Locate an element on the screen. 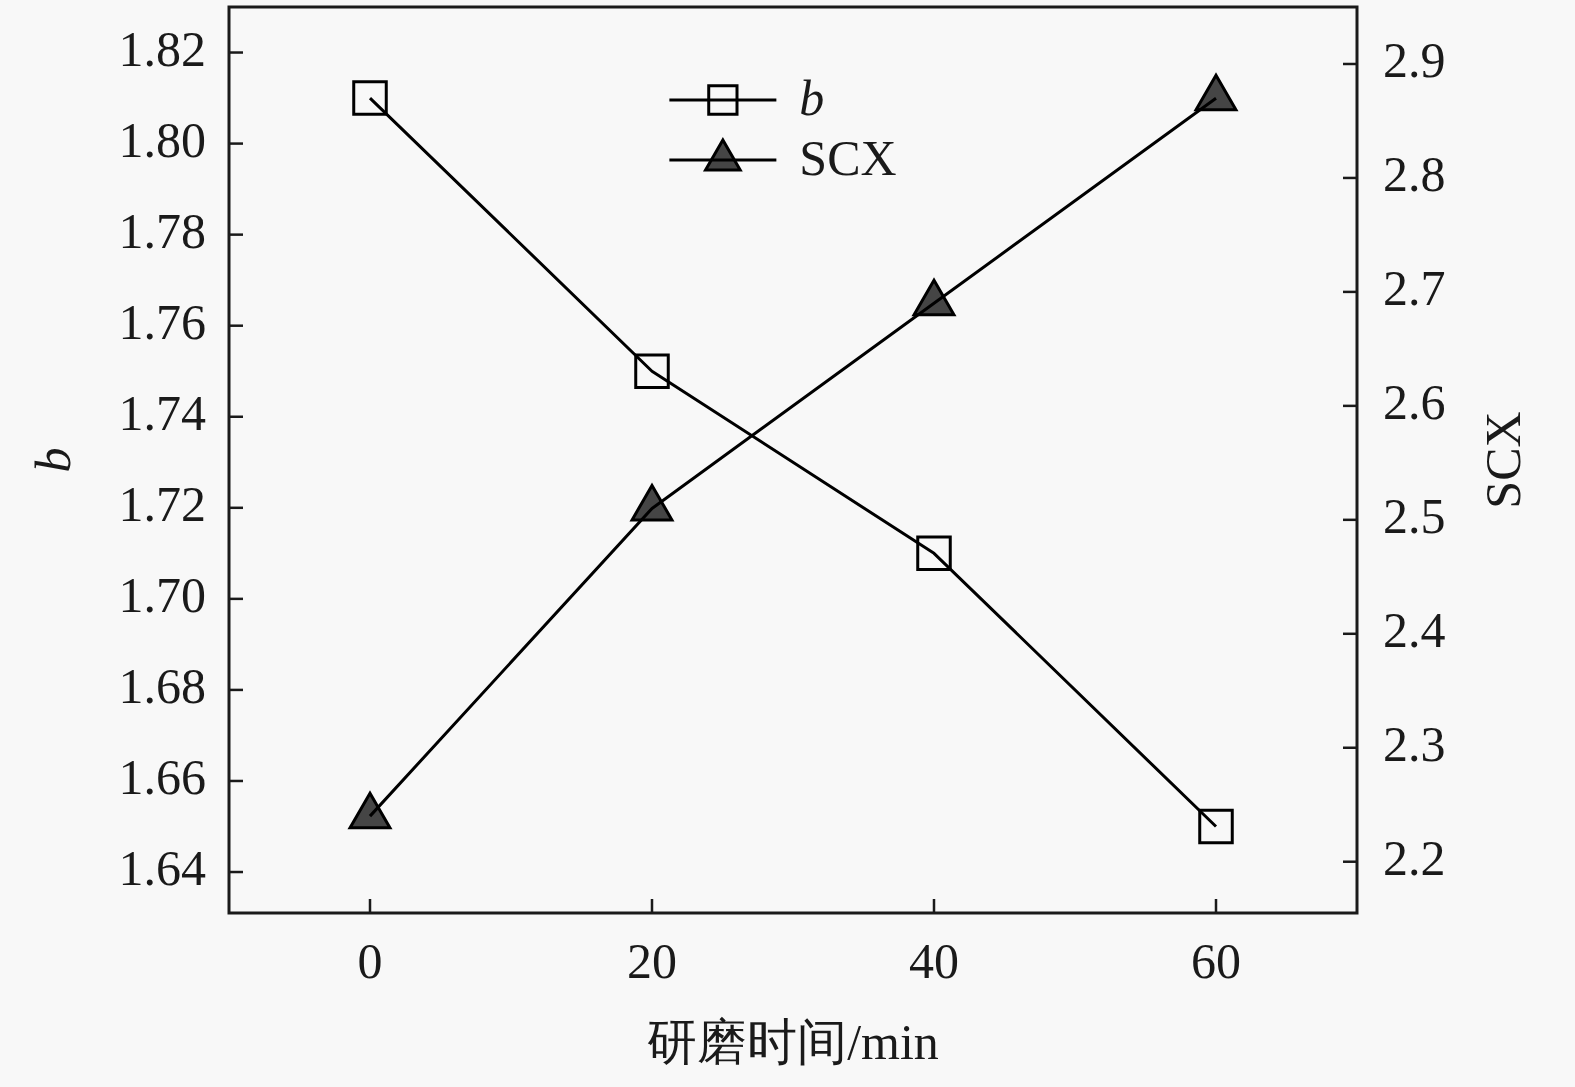 This screenshot has width=1575, height=1087. y2-tick-label: 2.7 is located at coordinates (1414, 288).